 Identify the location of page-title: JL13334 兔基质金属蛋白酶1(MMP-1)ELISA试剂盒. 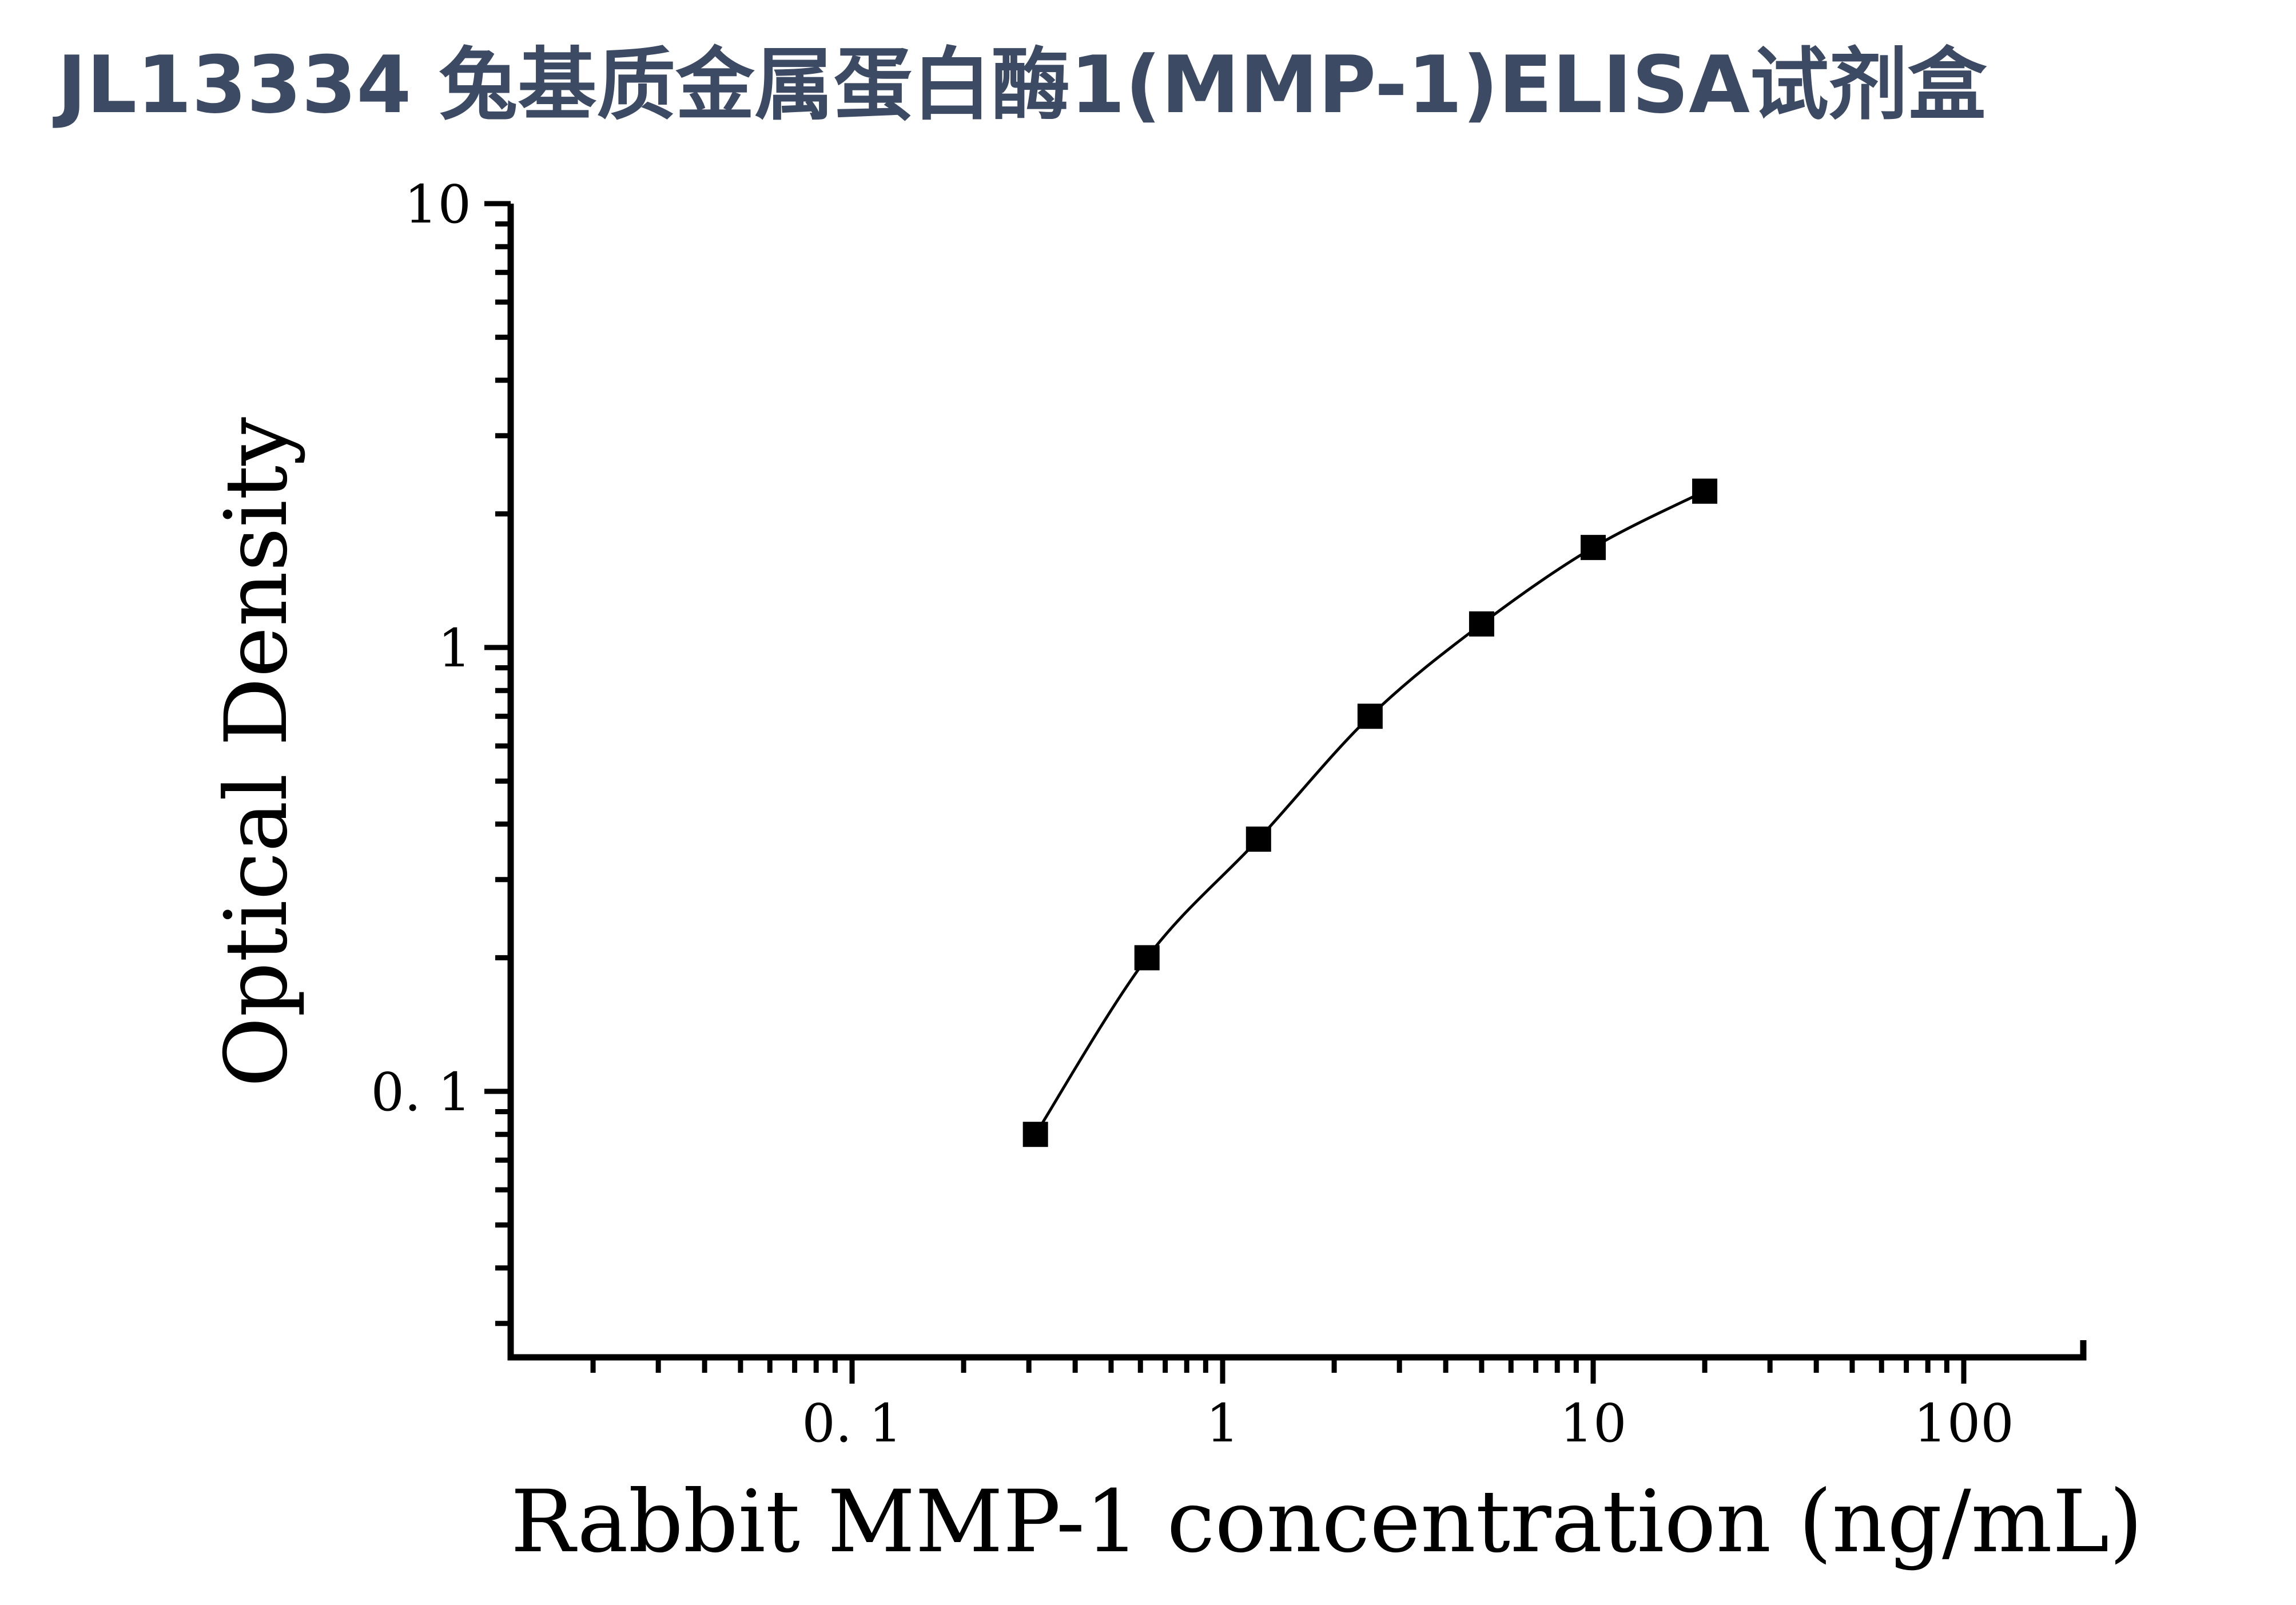
(1020, 85).